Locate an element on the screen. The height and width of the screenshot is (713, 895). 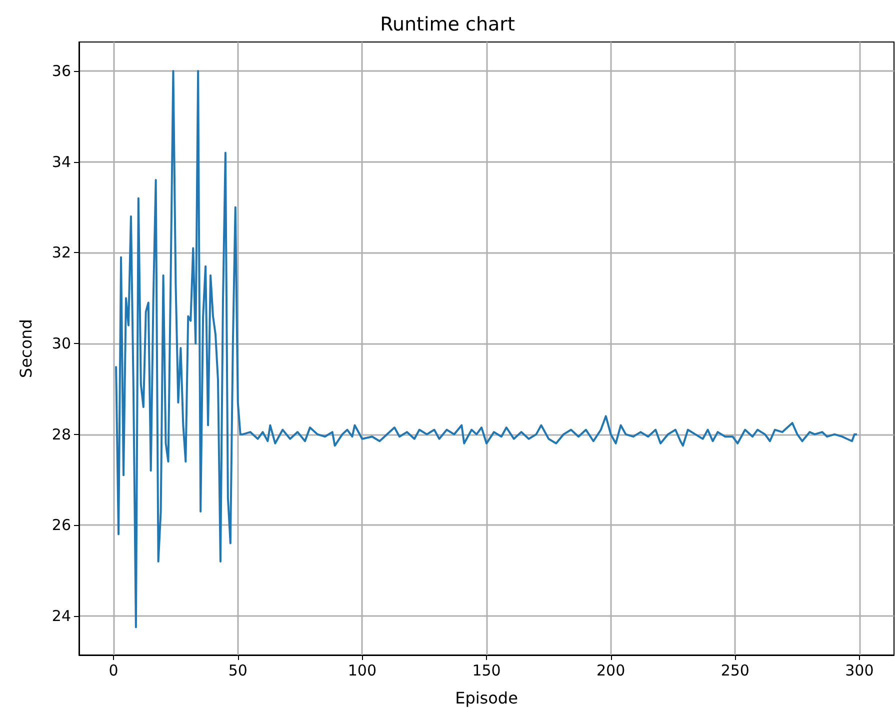
chart-title: Runtime chart is located at coordinates (447, 25).